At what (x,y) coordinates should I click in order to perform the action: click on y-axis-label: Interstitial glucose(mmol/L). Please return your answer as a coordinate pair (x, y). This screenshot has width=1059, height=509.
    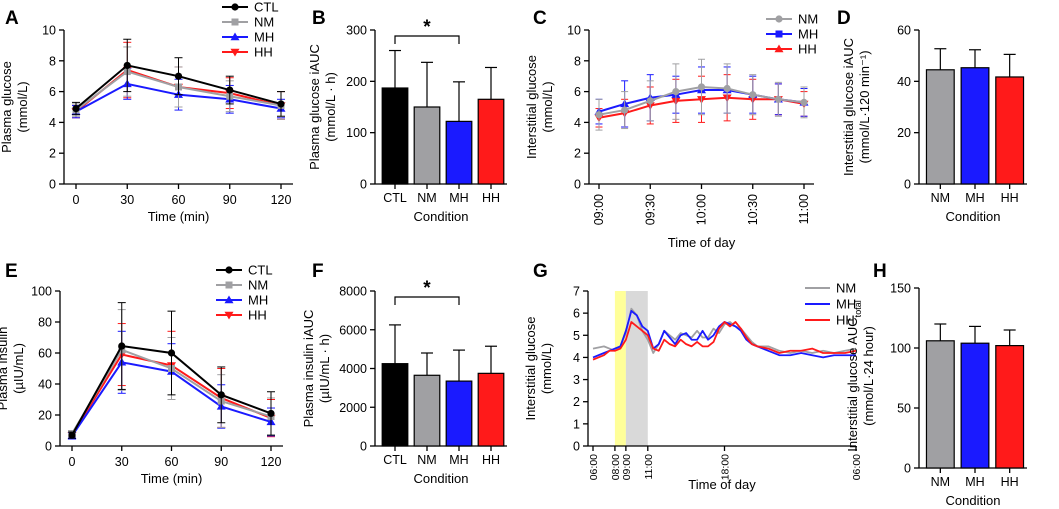
    Looking at the image, I should click on (538, 368).